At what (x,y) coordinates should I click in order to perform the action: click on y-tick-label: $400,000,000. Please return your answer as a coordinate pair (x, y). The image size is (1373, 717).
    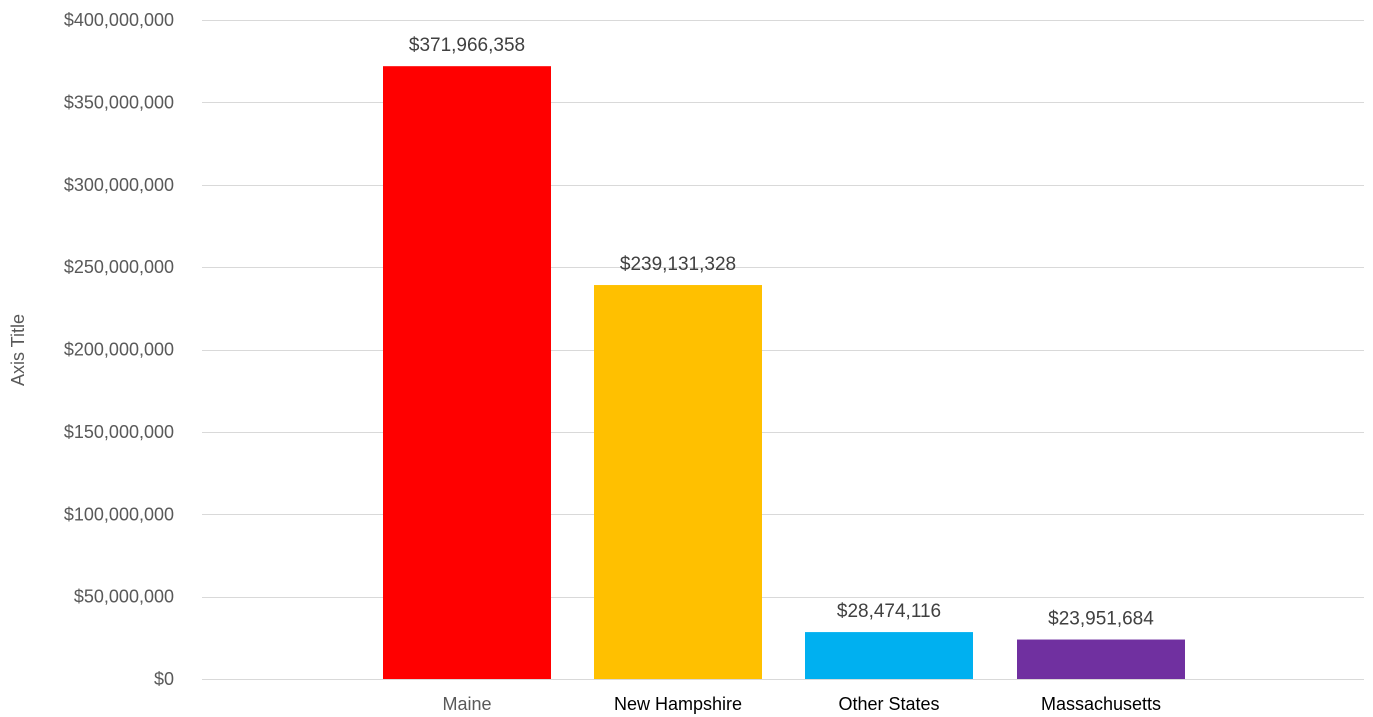
    Looking at the image, I should click on (119, 20).